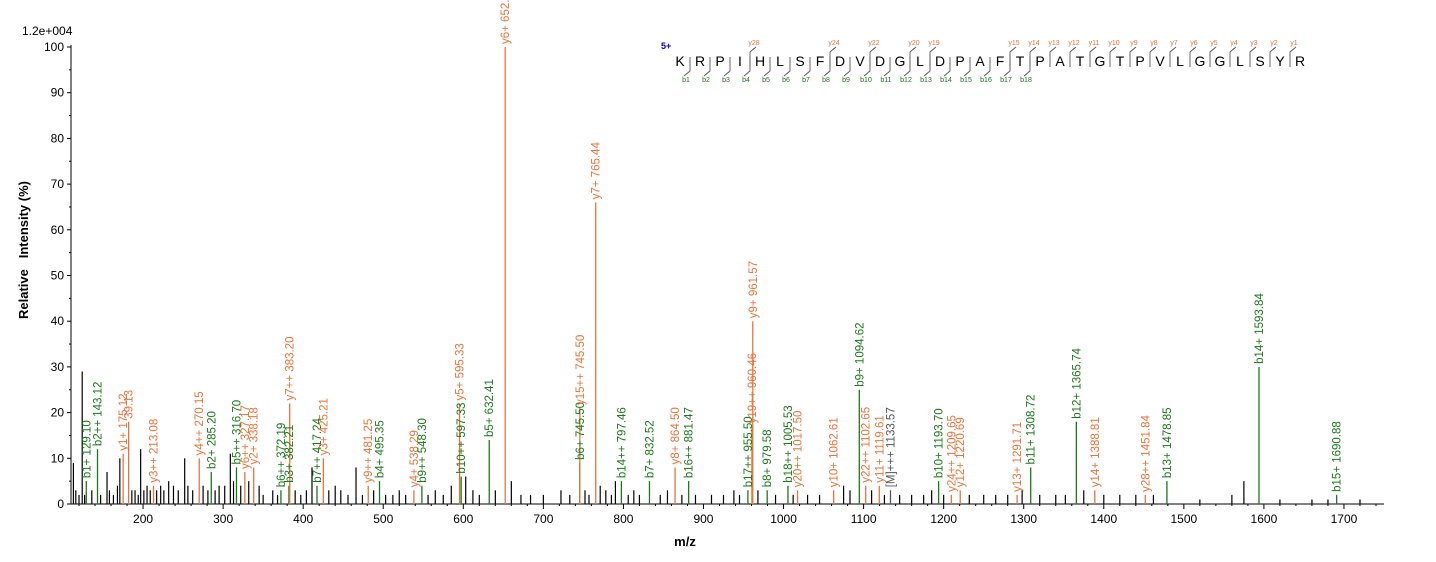 This screenshot has width=1436, height=562. What do you see at coordinates (58, 276) in the screenshot?
I see `y-tick-label: 50` at bounding box center [58, 276].